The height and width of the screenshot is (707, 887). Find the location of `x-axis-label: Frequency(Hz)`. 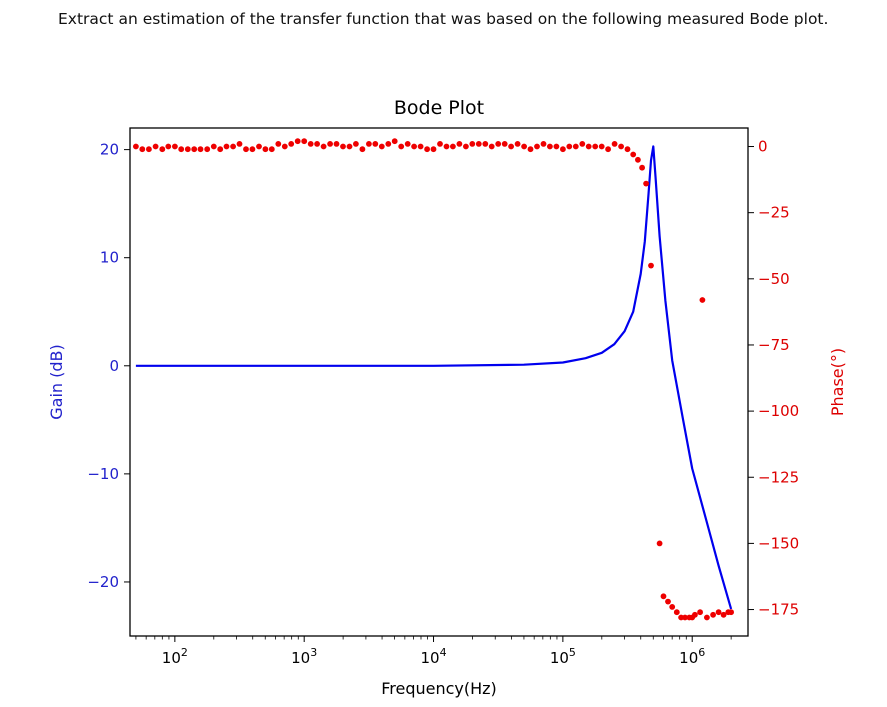

x-axis-label: Frequency(Hz) is located at coordinates (439, 688).